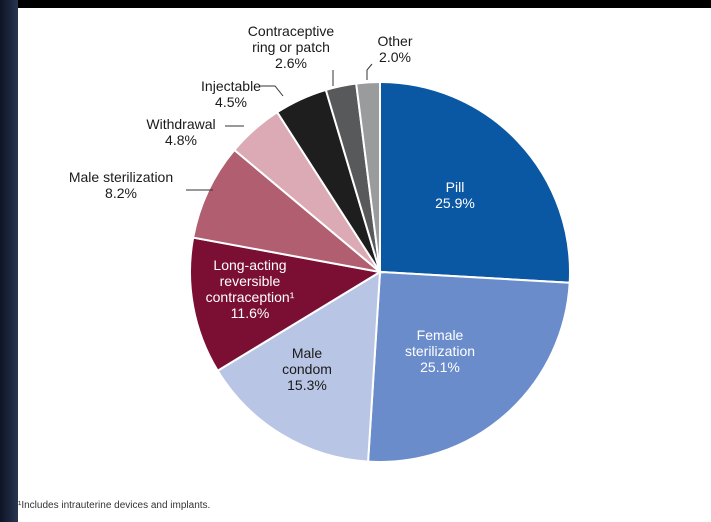  I want to click on slice-label-male-sterilization: Male sterilization 8.2%, so click(121, 185).